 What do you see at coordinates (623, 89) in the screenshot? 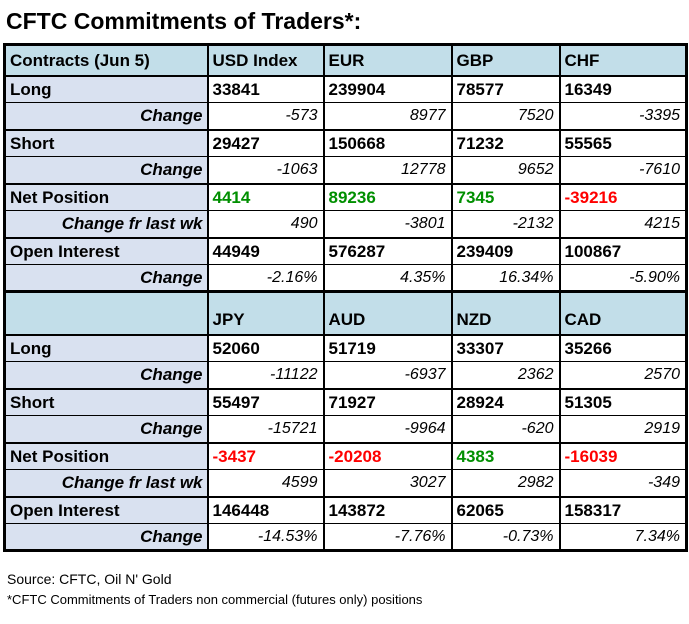
I see `data-cell: 16349` at bounding box center [623, 89].